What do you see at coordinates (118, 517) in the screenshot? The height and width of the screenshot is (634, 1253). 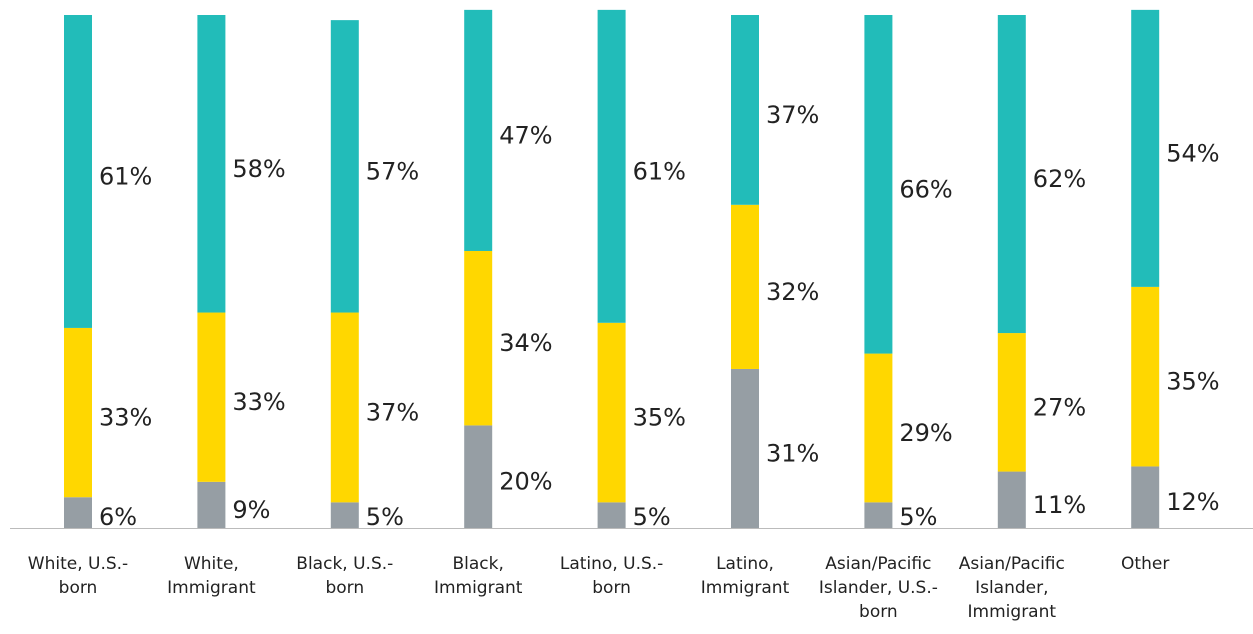 I see `value-label: 6%` at bounding box center [118, 517].